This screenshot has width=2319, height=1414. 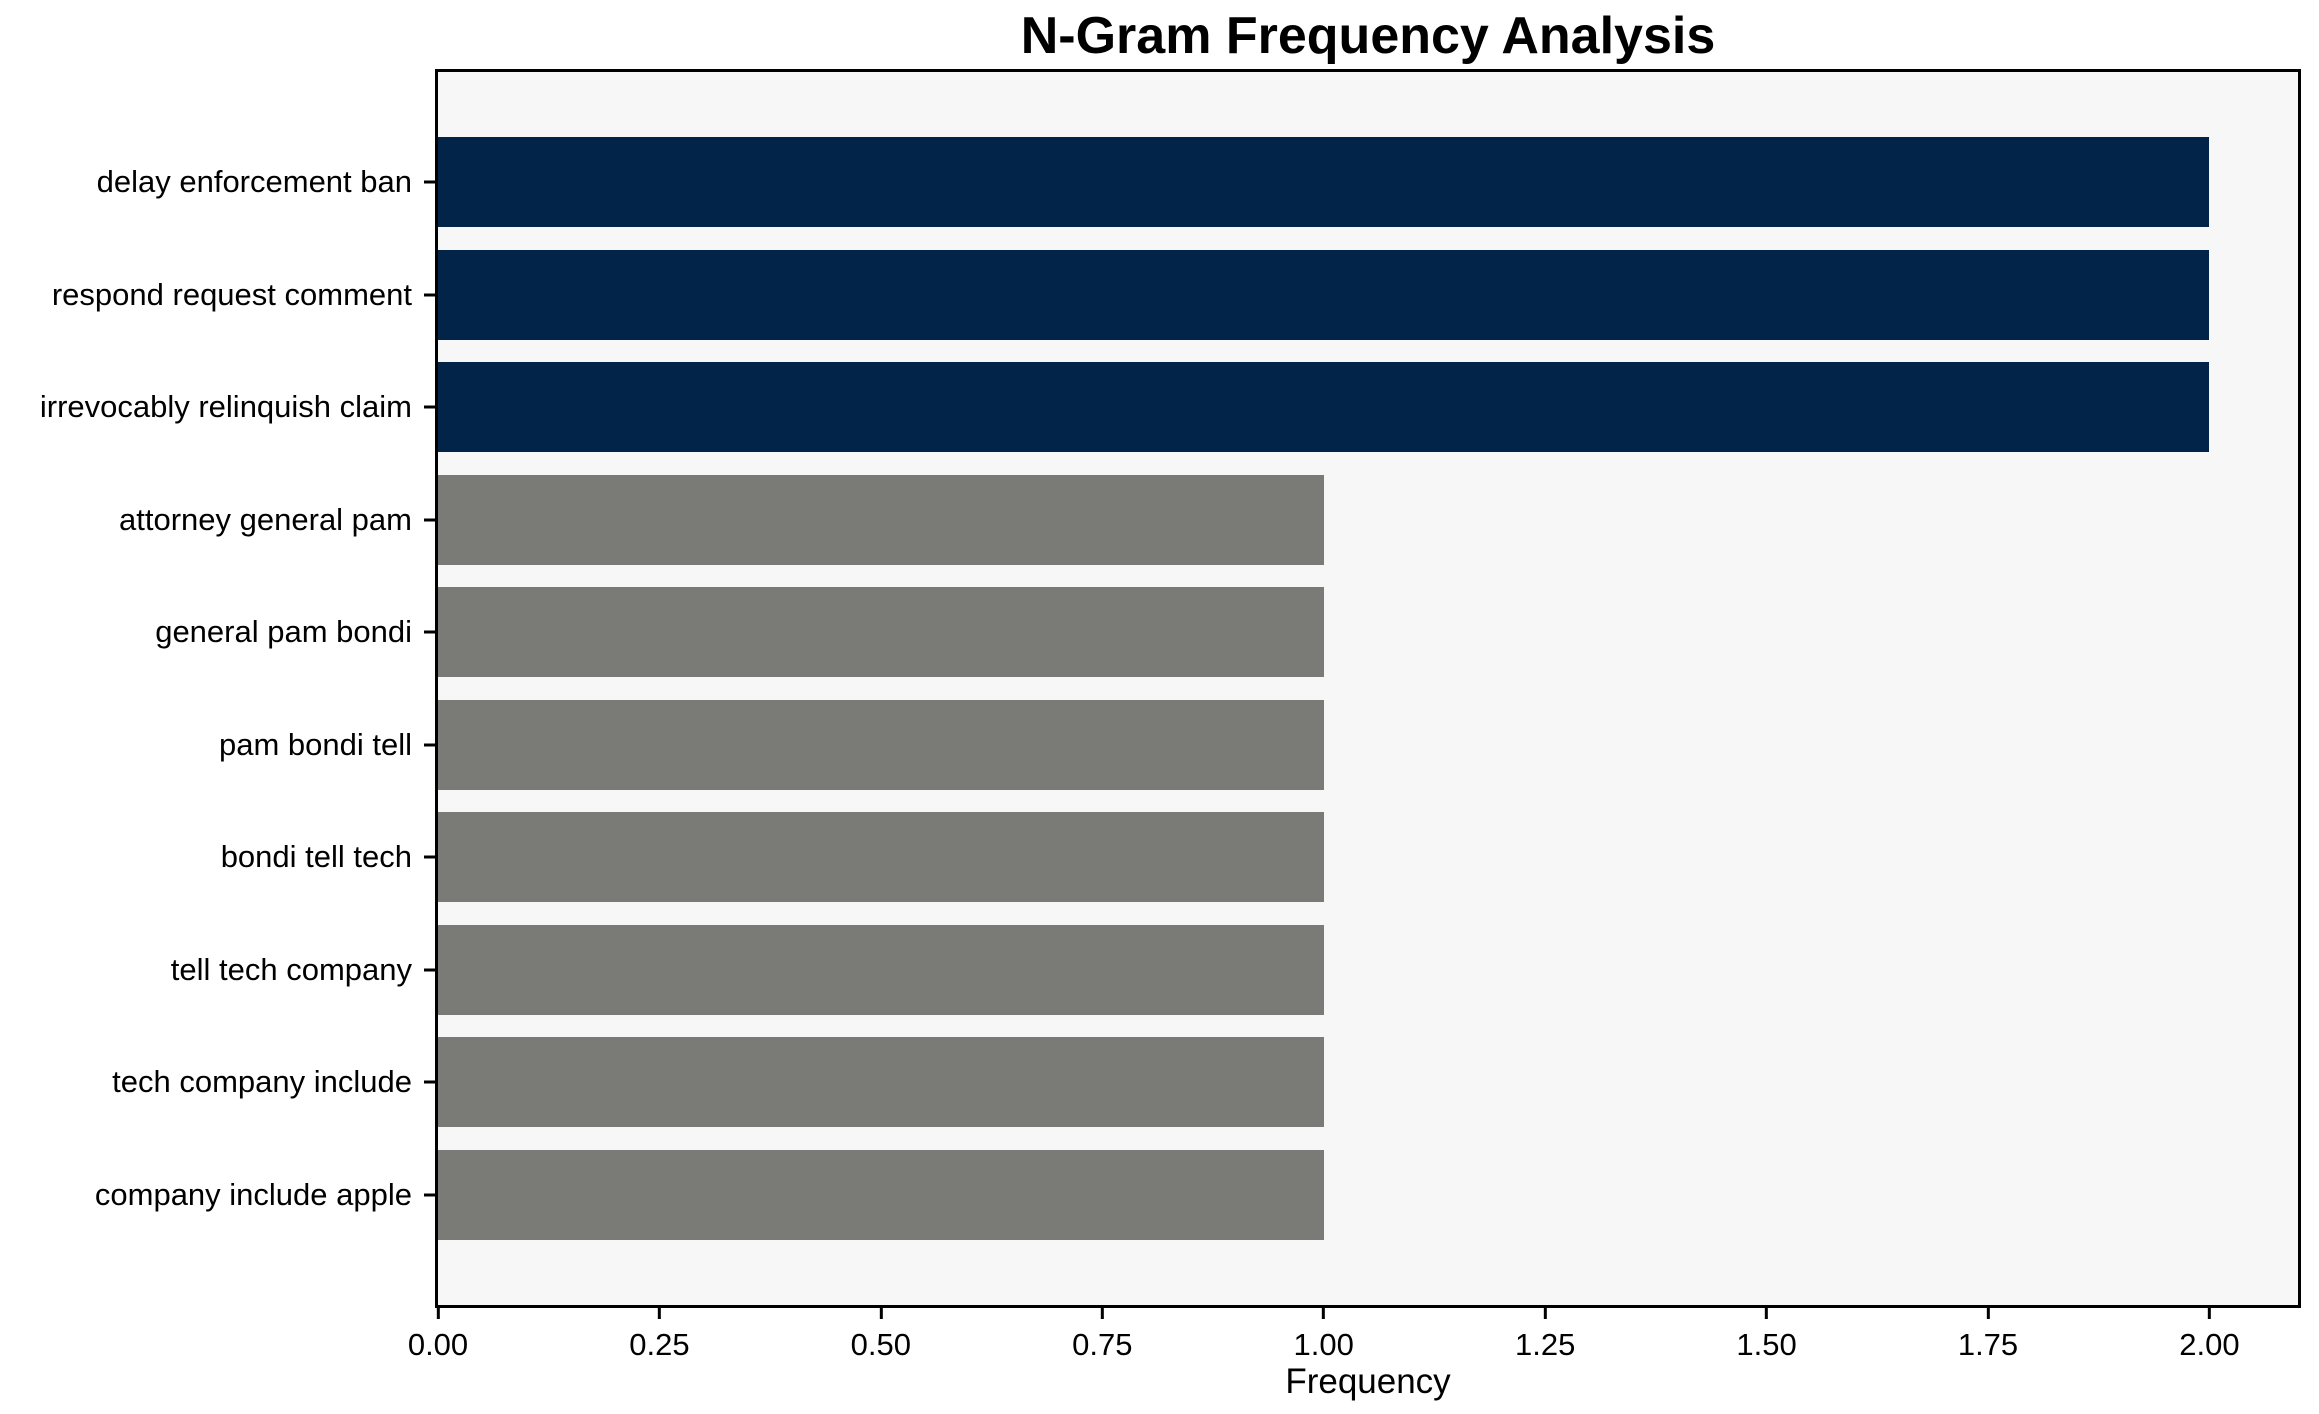 What do you see at coordinates (1988, 1344) in the screenshot?
I see `x-tick-label: 1.75` at bounding box center [1988, 1344].